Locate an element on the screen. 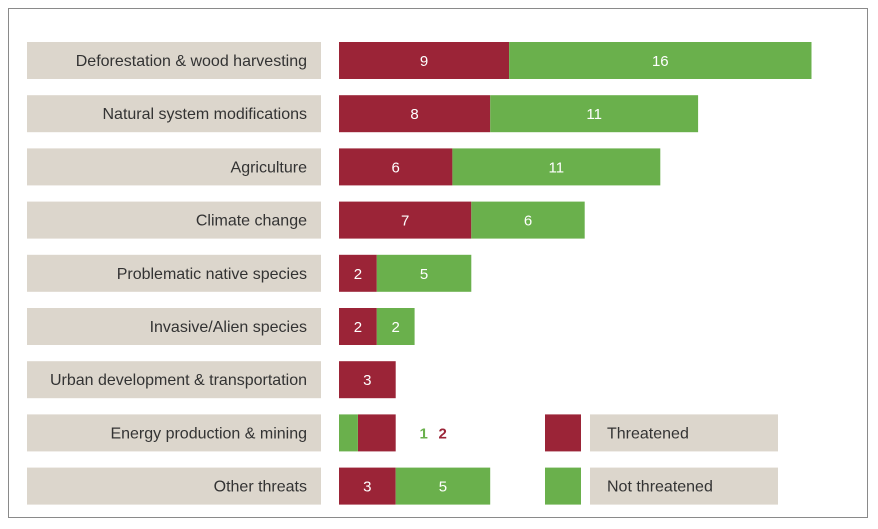 This screenshot has width=878, height=529. bar-threatened-natural-system-modifications is located at coordinates (415, 114).